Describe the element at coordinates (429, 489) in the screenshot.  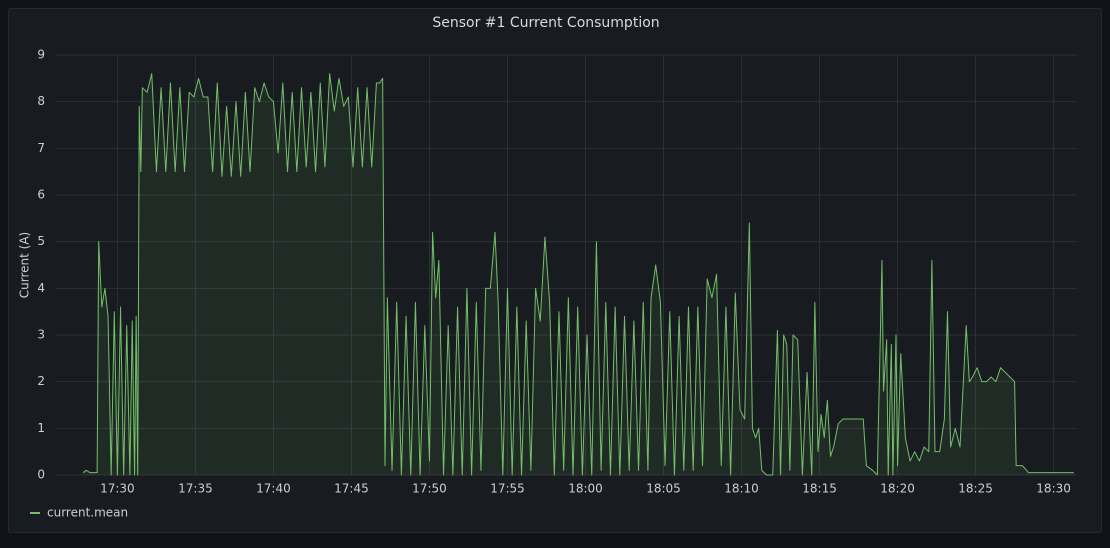
I see `x-tick-label: 17:50` at that location.